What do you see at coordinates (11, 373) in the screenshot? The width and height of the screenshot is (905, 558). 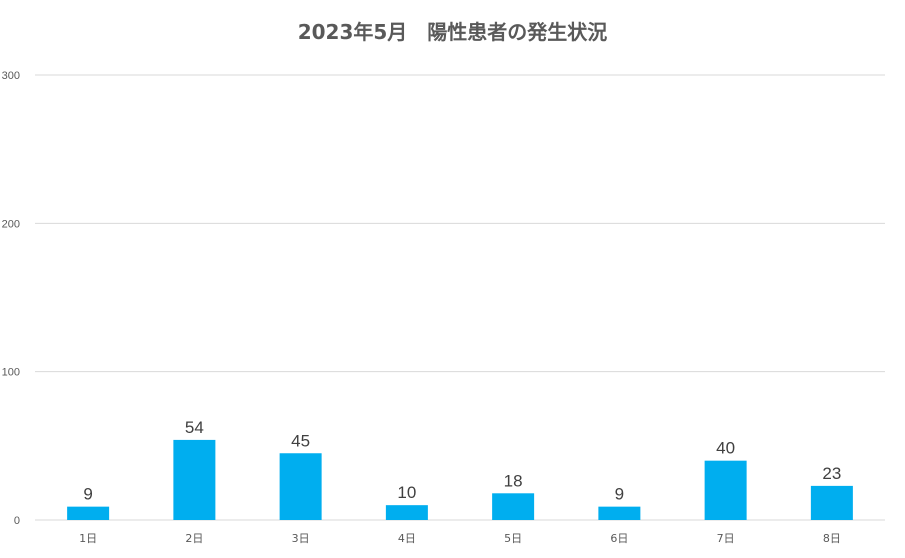 I see `y-tick-label: 100` at bounding box center [11, 373].